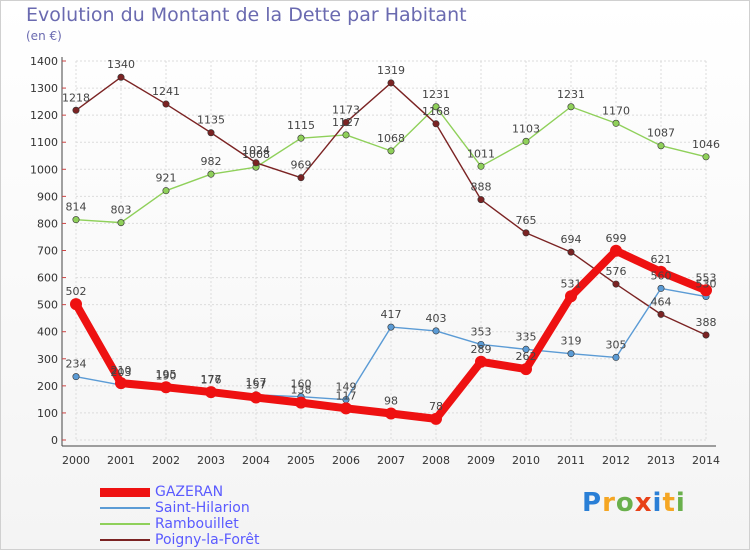 This screenshot has height=550, width=750. What do you see at coordinates (616, 460) in the screenshot?
I see `x-tick-label: 2012` at bounding box center [616, 460].